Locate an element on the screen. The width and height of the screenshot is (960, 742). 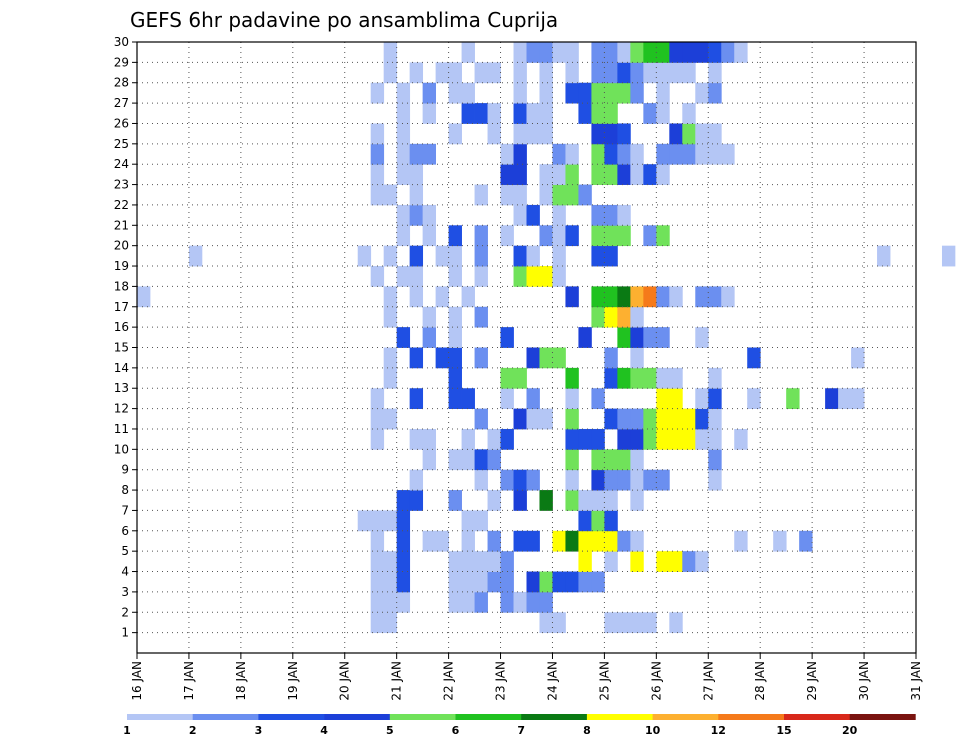
y-tick-label: 4 is located at coordinates (125, 572).